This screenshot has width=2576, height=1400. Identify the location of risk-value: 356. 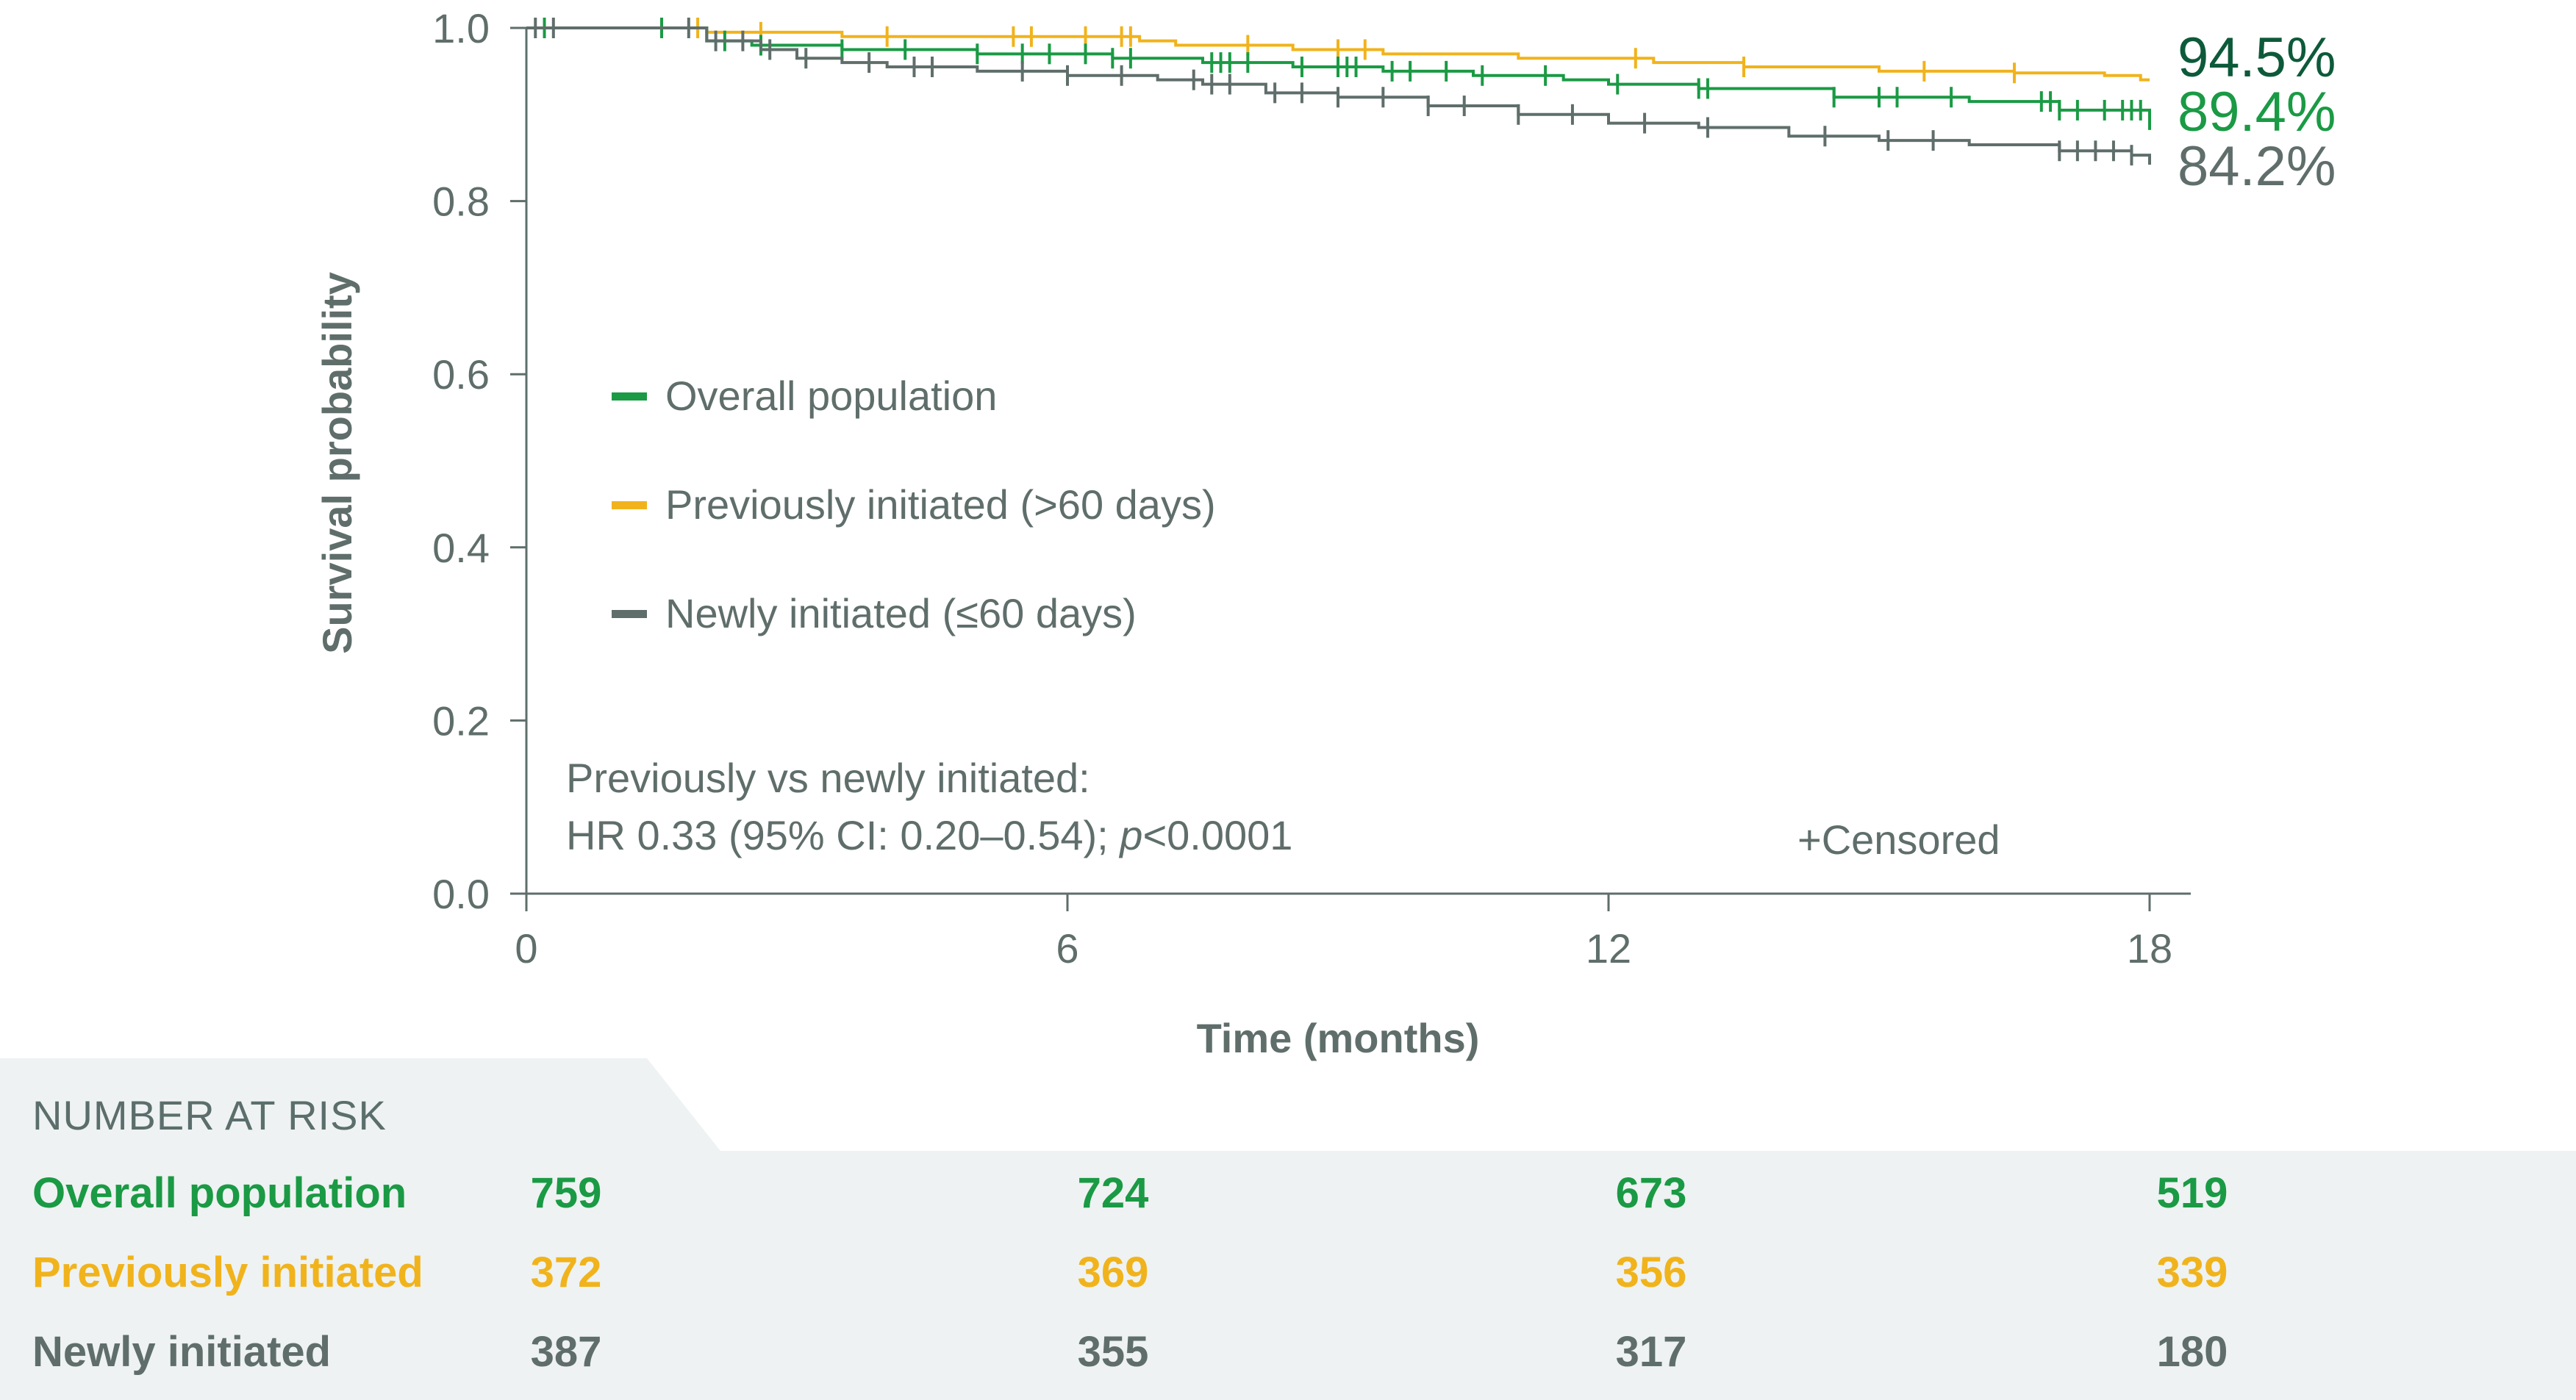
(1651, 1272).